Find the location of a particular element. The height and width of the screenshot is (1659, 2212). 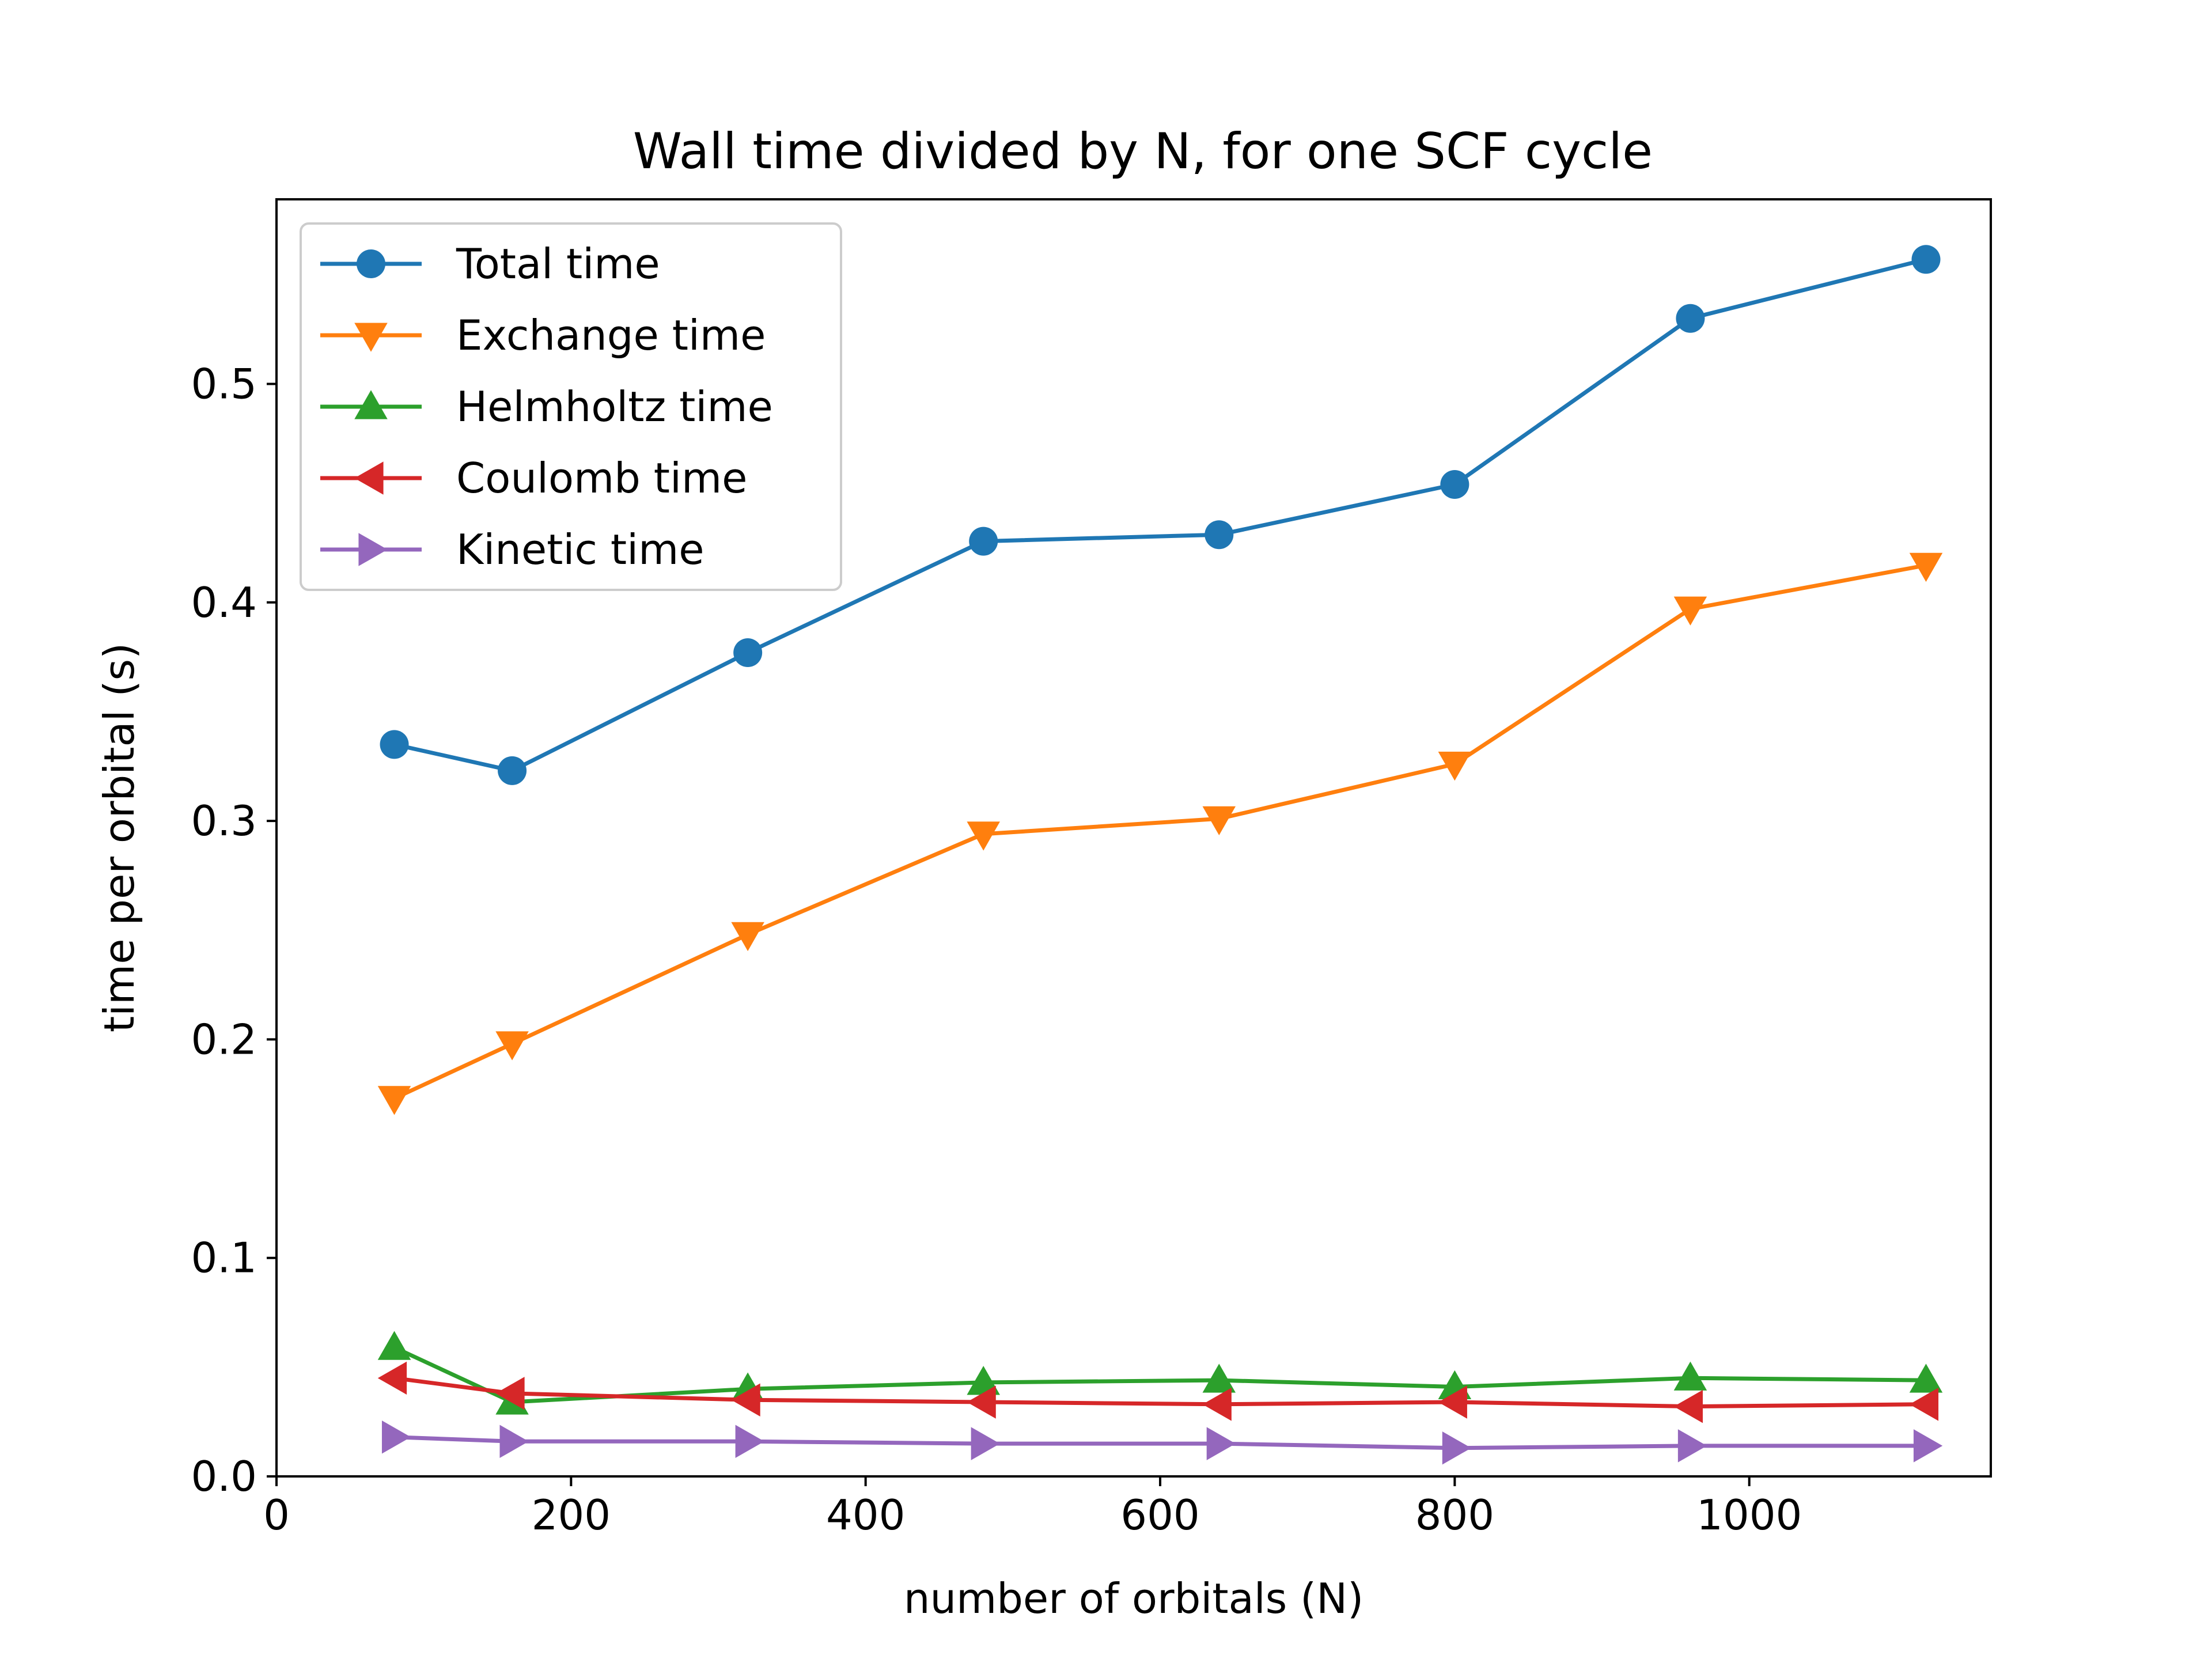

legend-label: Kinetic time is located at coordinates (580, 549).